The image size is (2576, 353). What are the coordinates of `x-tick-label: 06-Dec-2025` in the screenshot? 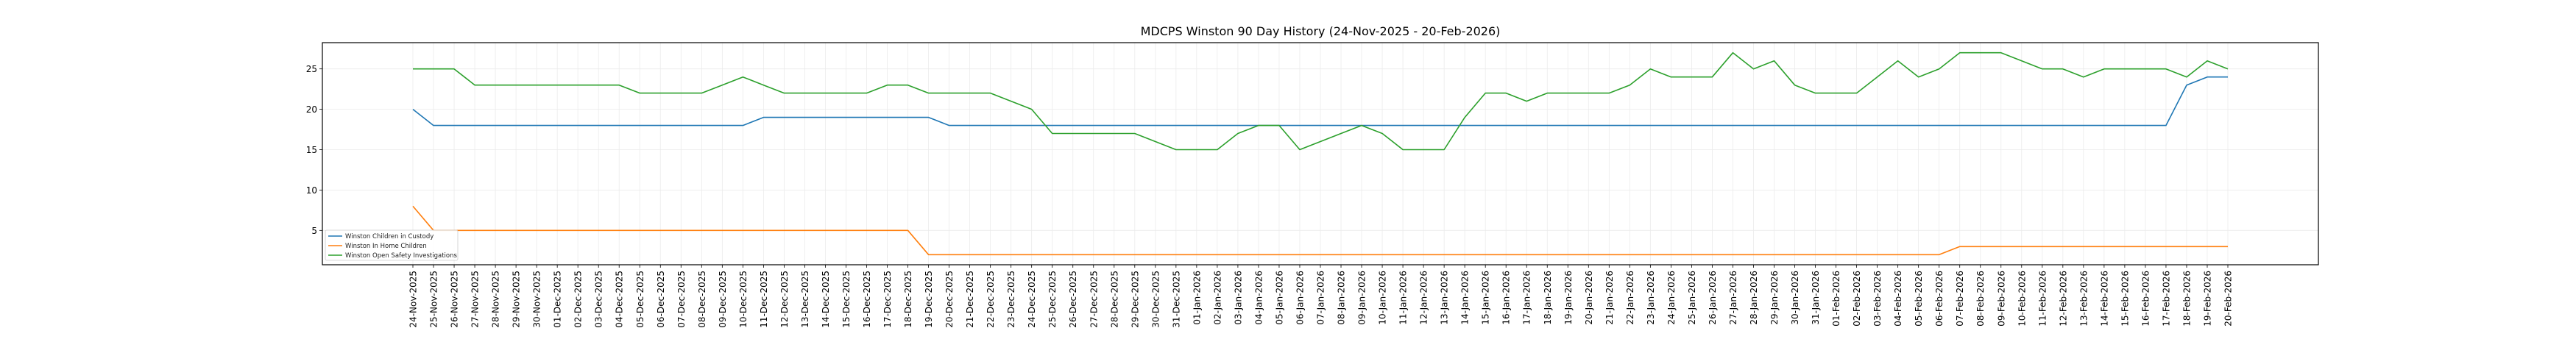 It's located at (661, 300).